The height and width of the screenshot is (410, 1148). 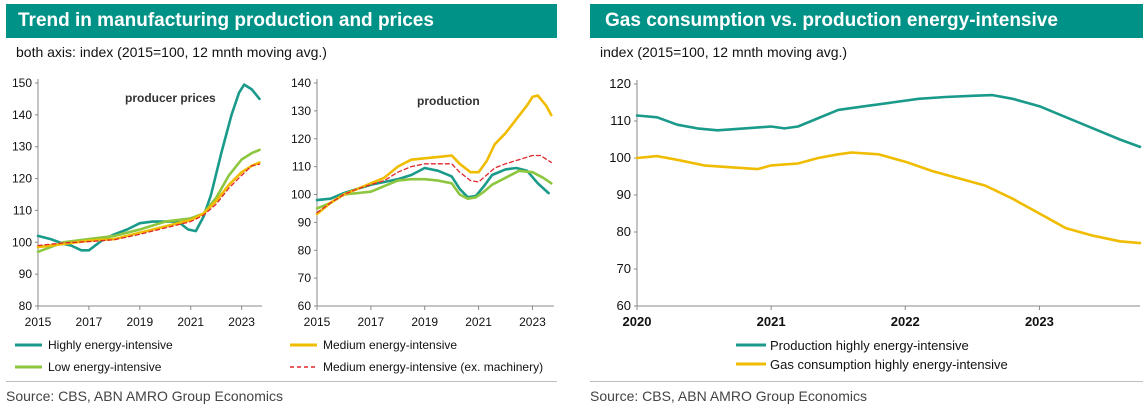 What do you see at coordinates (170, 98) in the screenshot?
I see `chart-title: producer prices` at bounding box center [170, 98].